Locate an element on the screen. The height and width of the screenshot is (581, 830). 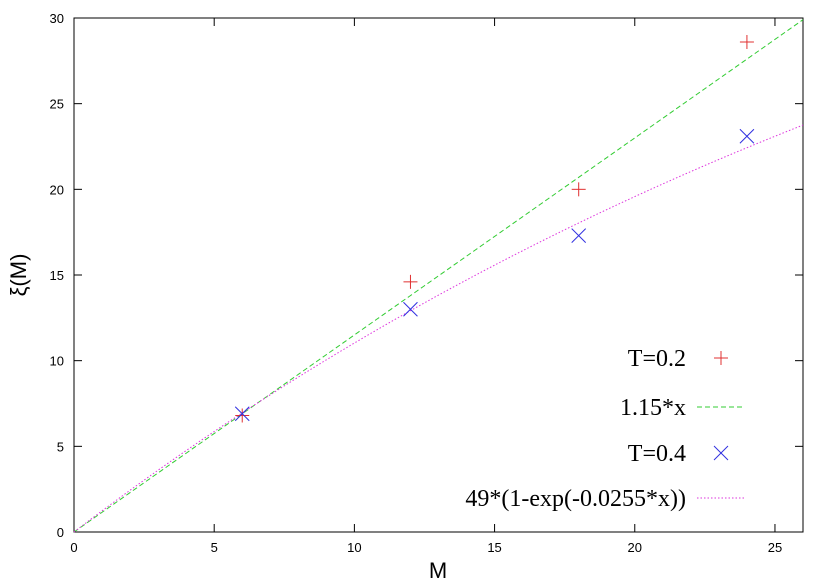
legend-label: T=0.2 is located at coordinates (657, 359).